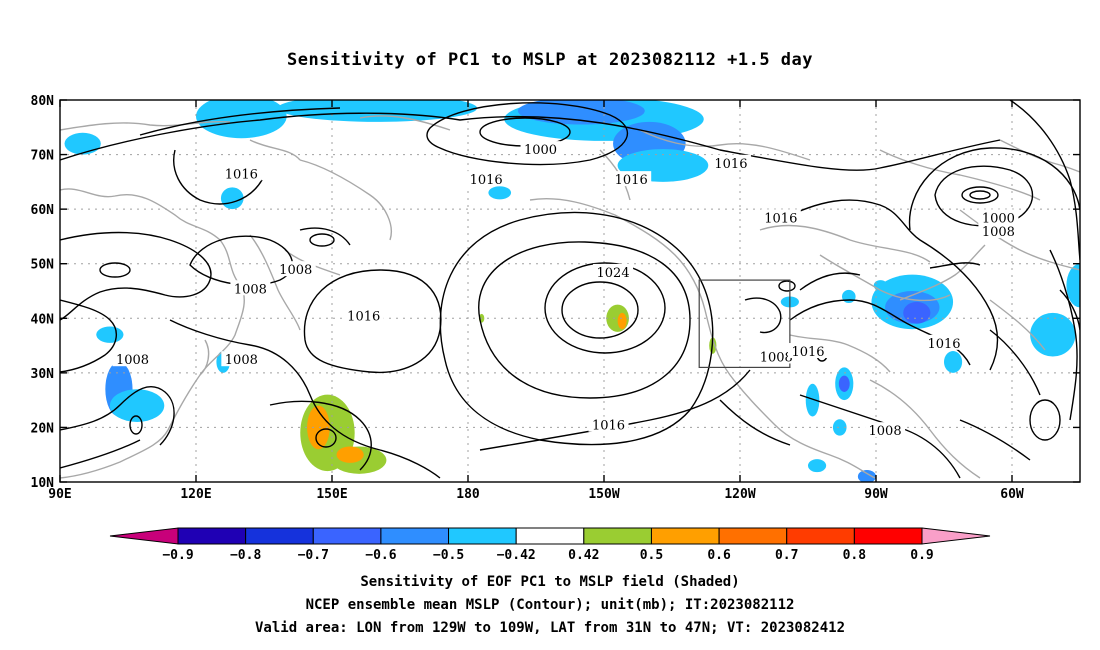  What do you see at coordinates (59, 494) in the screenshot?
I see `lon-tick-label: 90E` at bounding box center [59, 494].